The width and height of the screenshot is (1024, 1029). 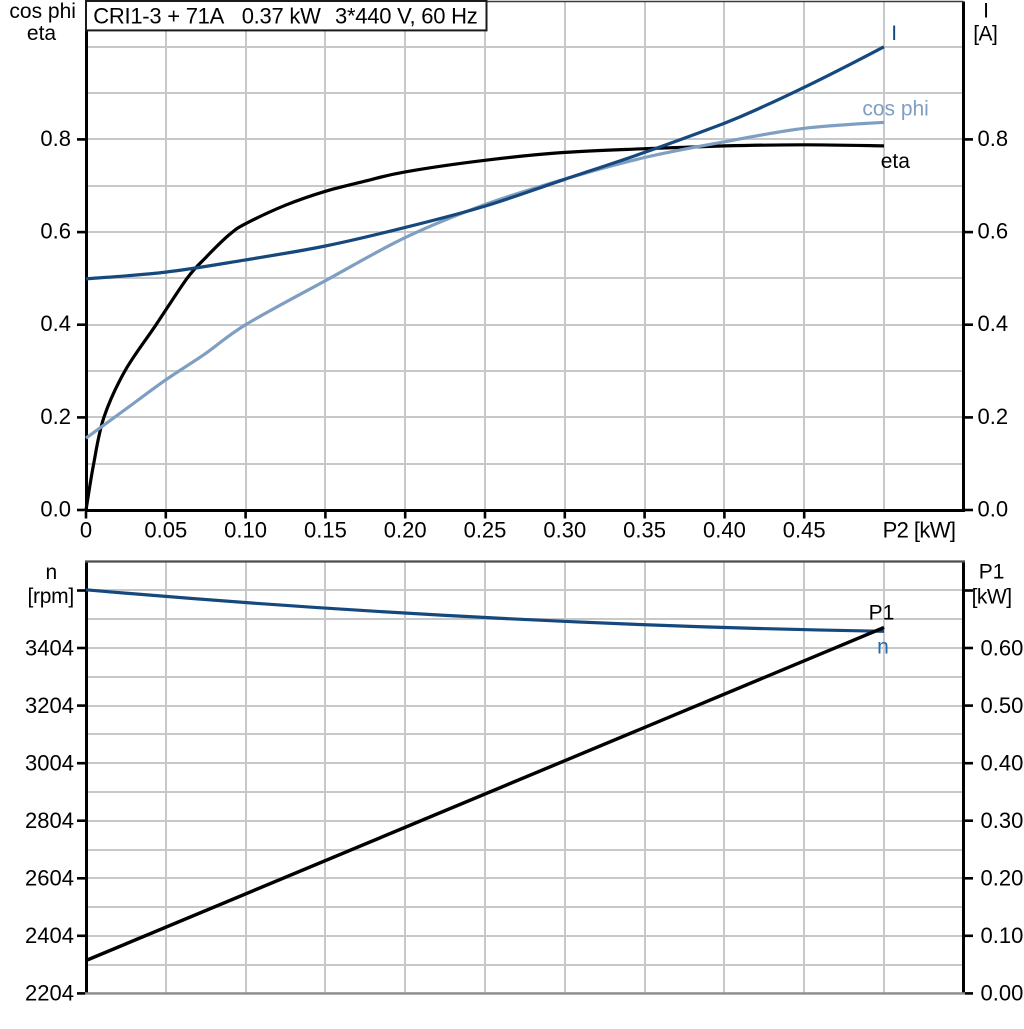 What do you see at coordinates (281, 15) in the screenshot?
I see `svg-text: 0.37 kW` at bounding box center [281, 15].